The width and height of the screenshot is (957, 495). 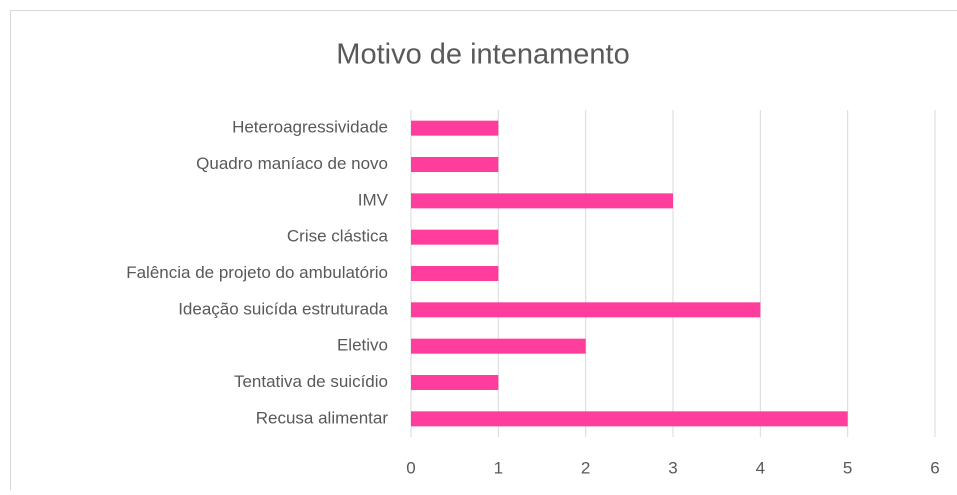 What do you see at coordinates (257, 272) in the screenshot?
I see `y-tick-label: Falência de projeto do ambulatório` at bounding box center [257, 272].